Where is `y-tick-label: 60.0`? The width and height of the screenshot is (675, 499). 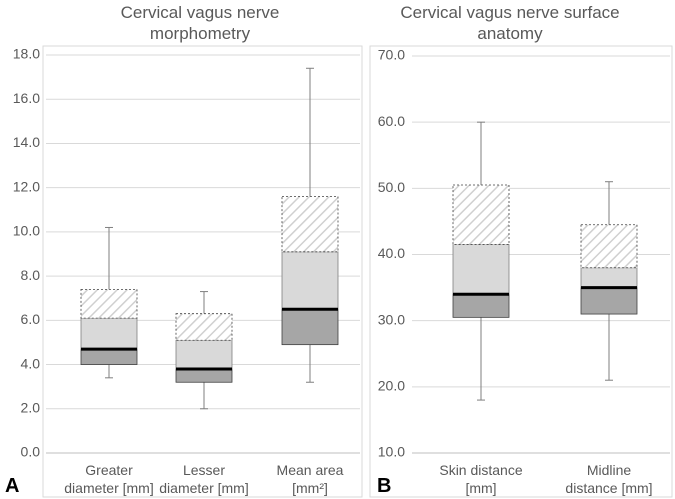
y-tick-label: 60.0 is located at coordinates (391, 121).